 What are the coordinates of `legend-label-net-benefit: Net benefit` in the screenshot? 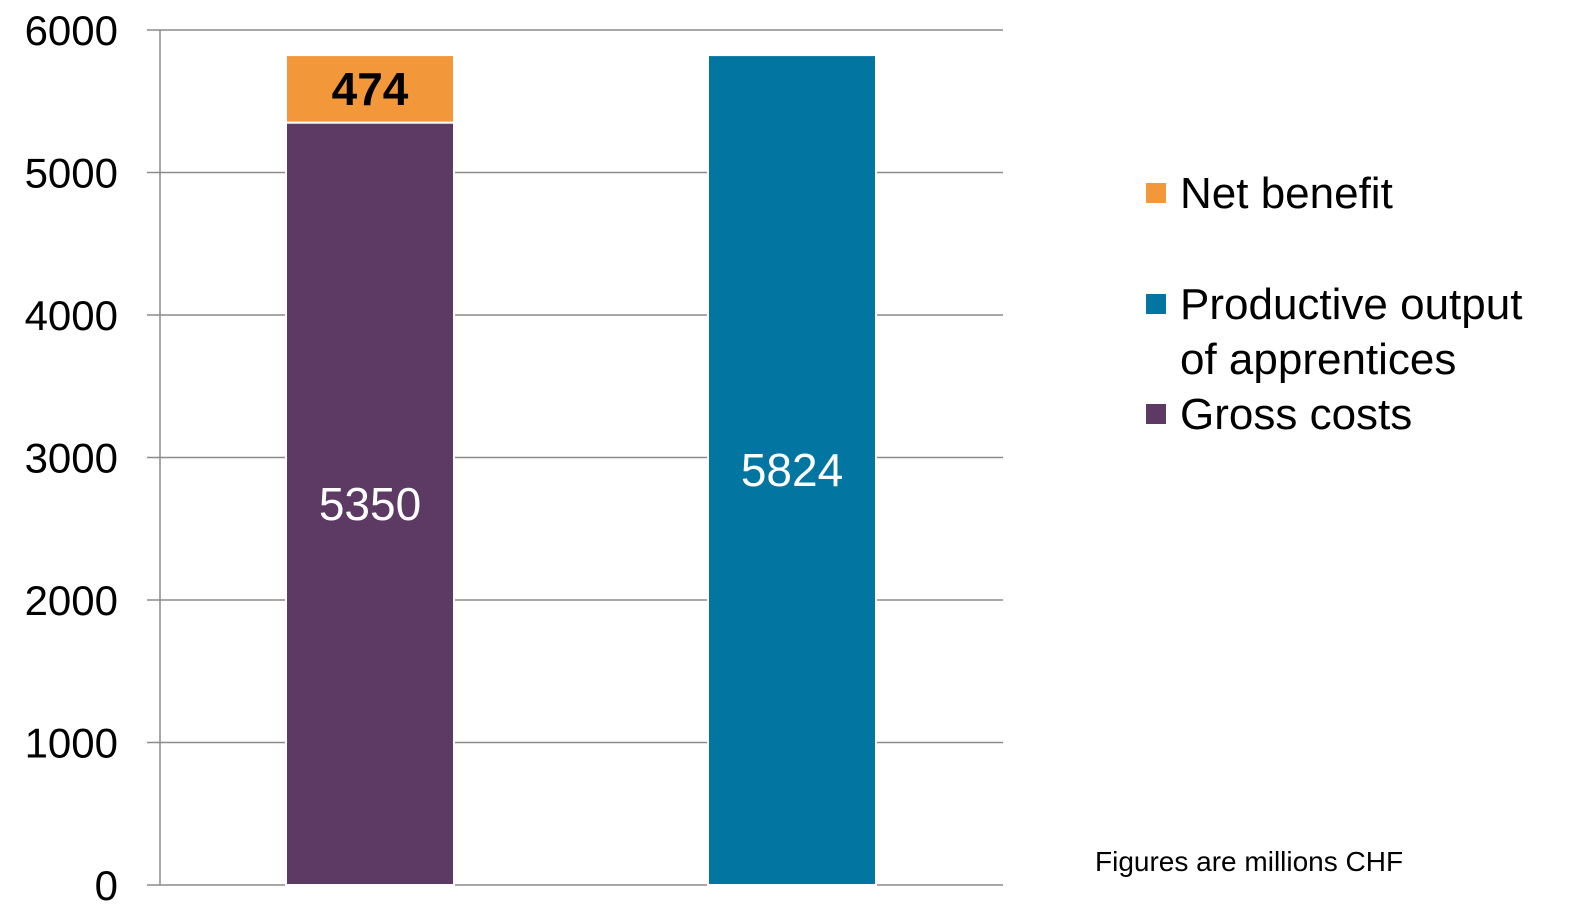 It's located at (1286, 193).